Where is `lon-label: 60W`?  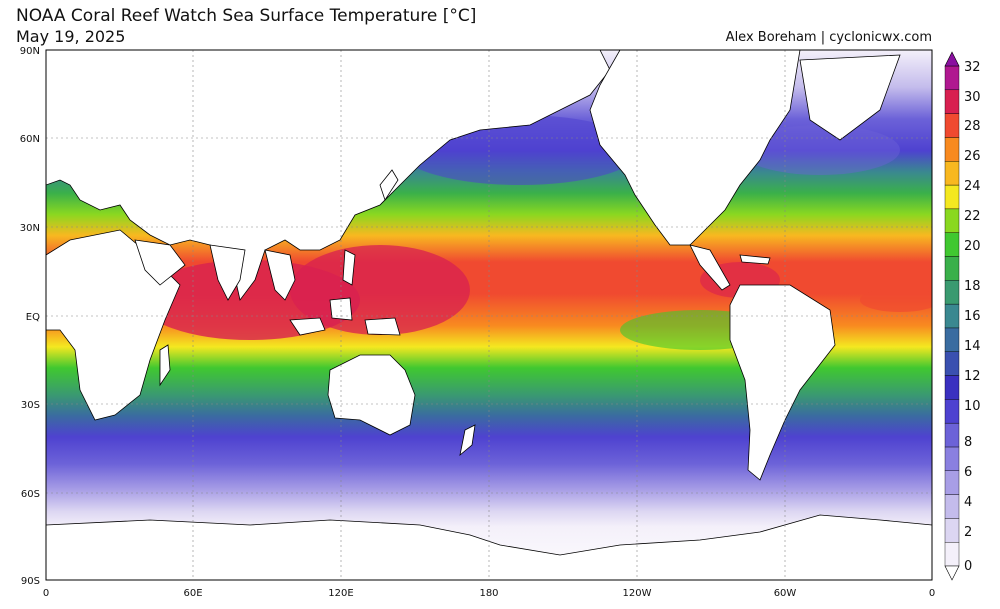
lon-label: 60W is located at coordinates (785, 593).